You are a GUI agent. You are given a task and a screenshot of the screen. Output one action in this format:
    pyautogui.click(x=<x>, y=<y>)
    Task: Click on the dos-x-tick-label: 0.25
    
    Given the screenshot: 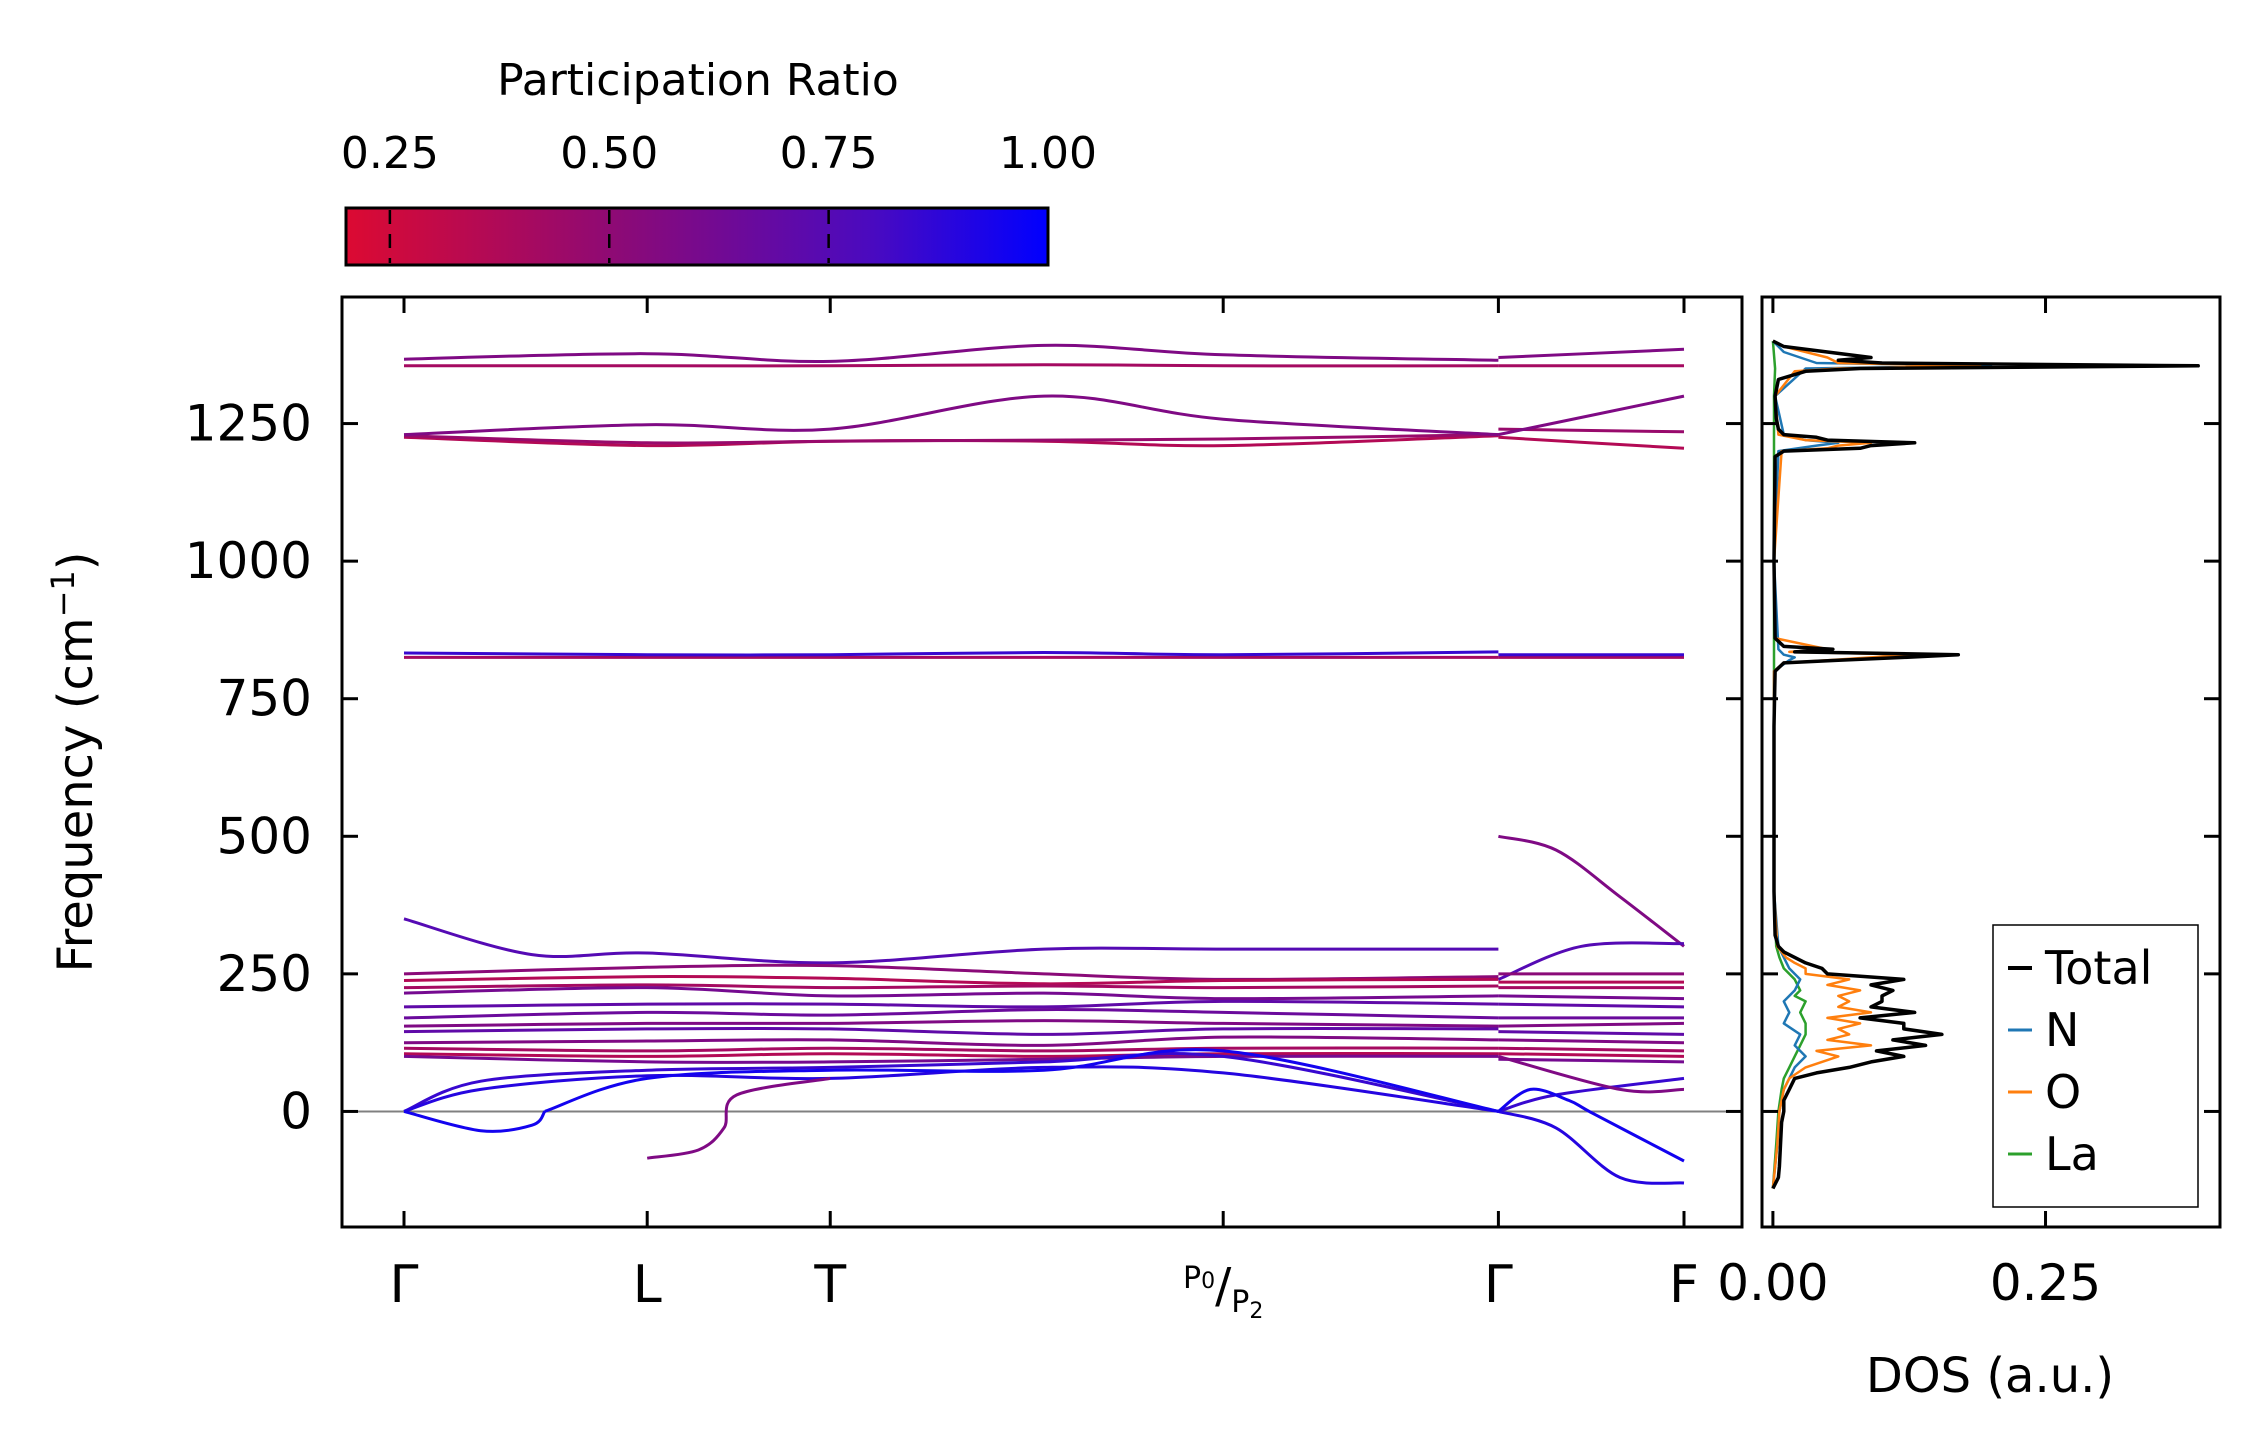 What is the action you would take?
    pyautogui.click(x=2045, y=1283)
    